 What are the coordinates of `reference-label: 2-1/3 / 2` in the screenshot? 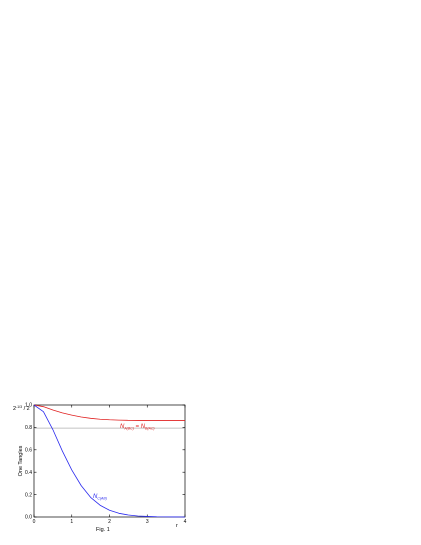 It's located at (21, 408).